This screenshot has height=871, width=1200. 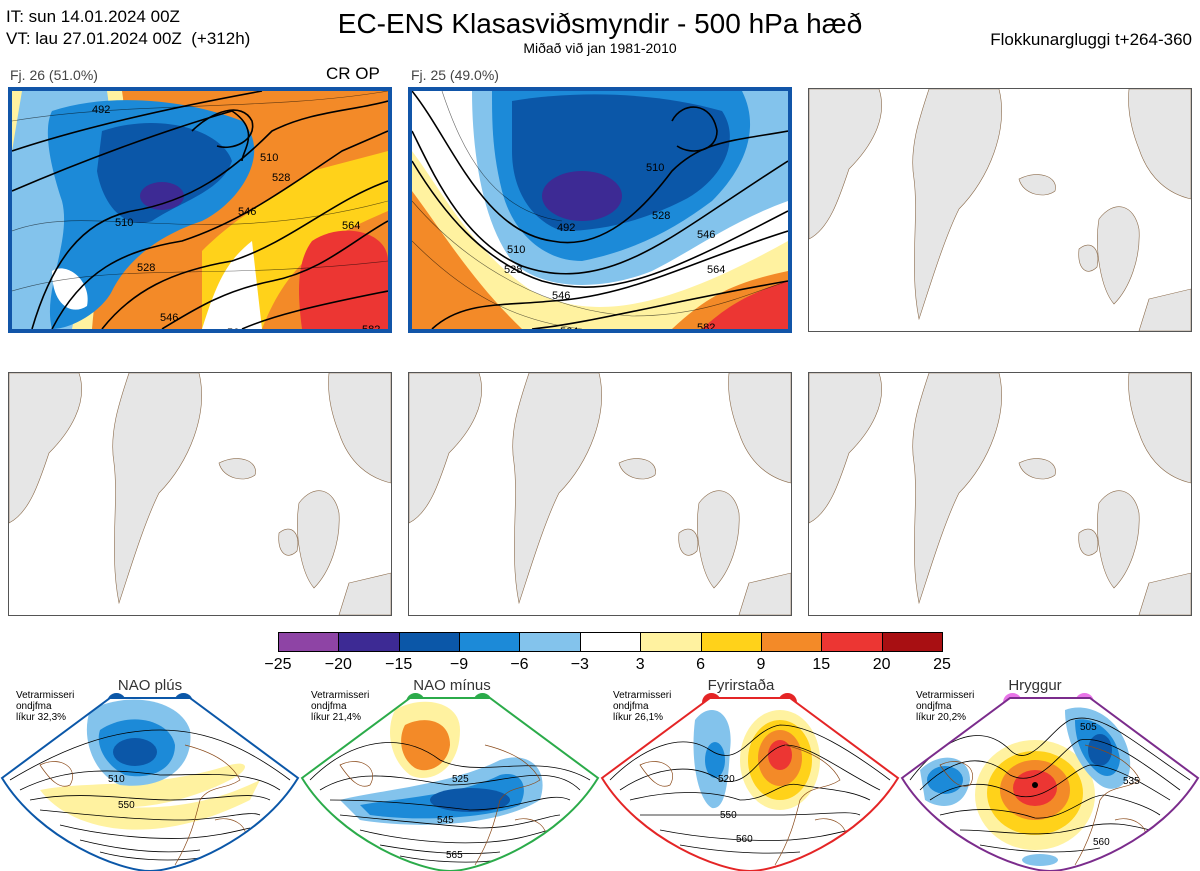 I want to click on regime-map-nao-plus: 510 550, so click(x=150, y=784).